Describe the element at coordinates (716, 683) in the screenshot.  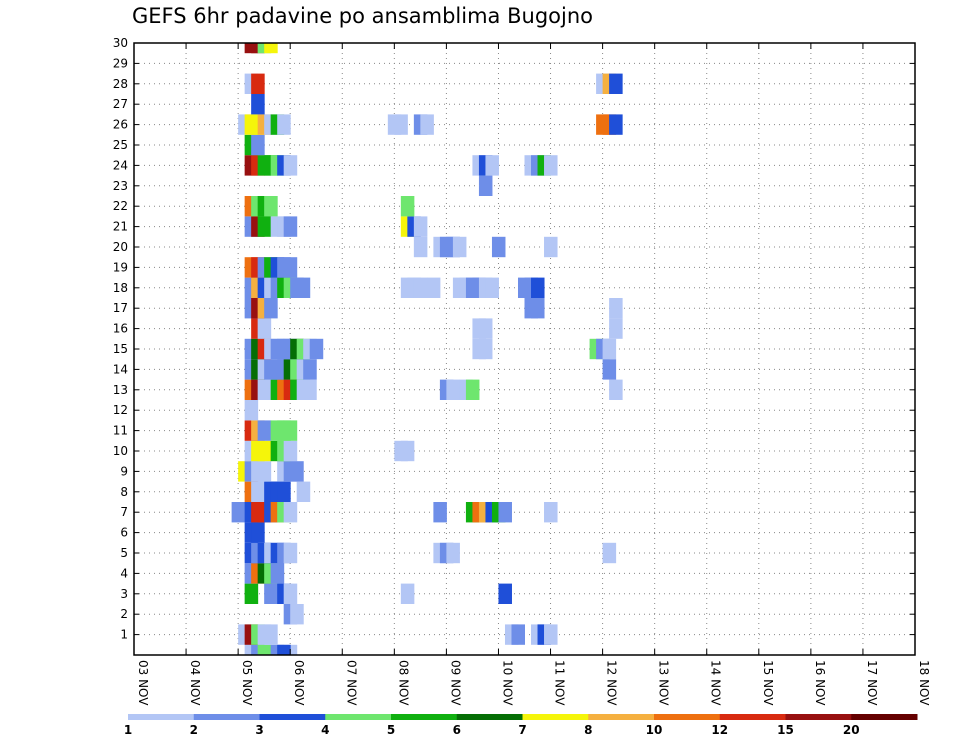
I see `x-tick-label: 14 NOV` at that location.